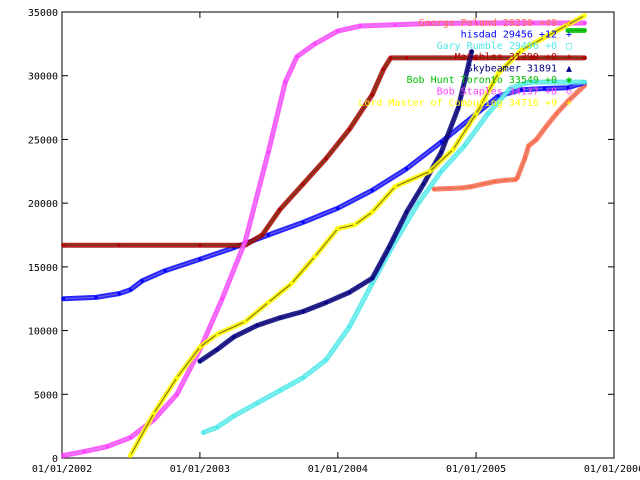 Image resolution: width=640 pixels, height=480 pixels. I want to click on legend-marker: ◇, so click(569, 23).